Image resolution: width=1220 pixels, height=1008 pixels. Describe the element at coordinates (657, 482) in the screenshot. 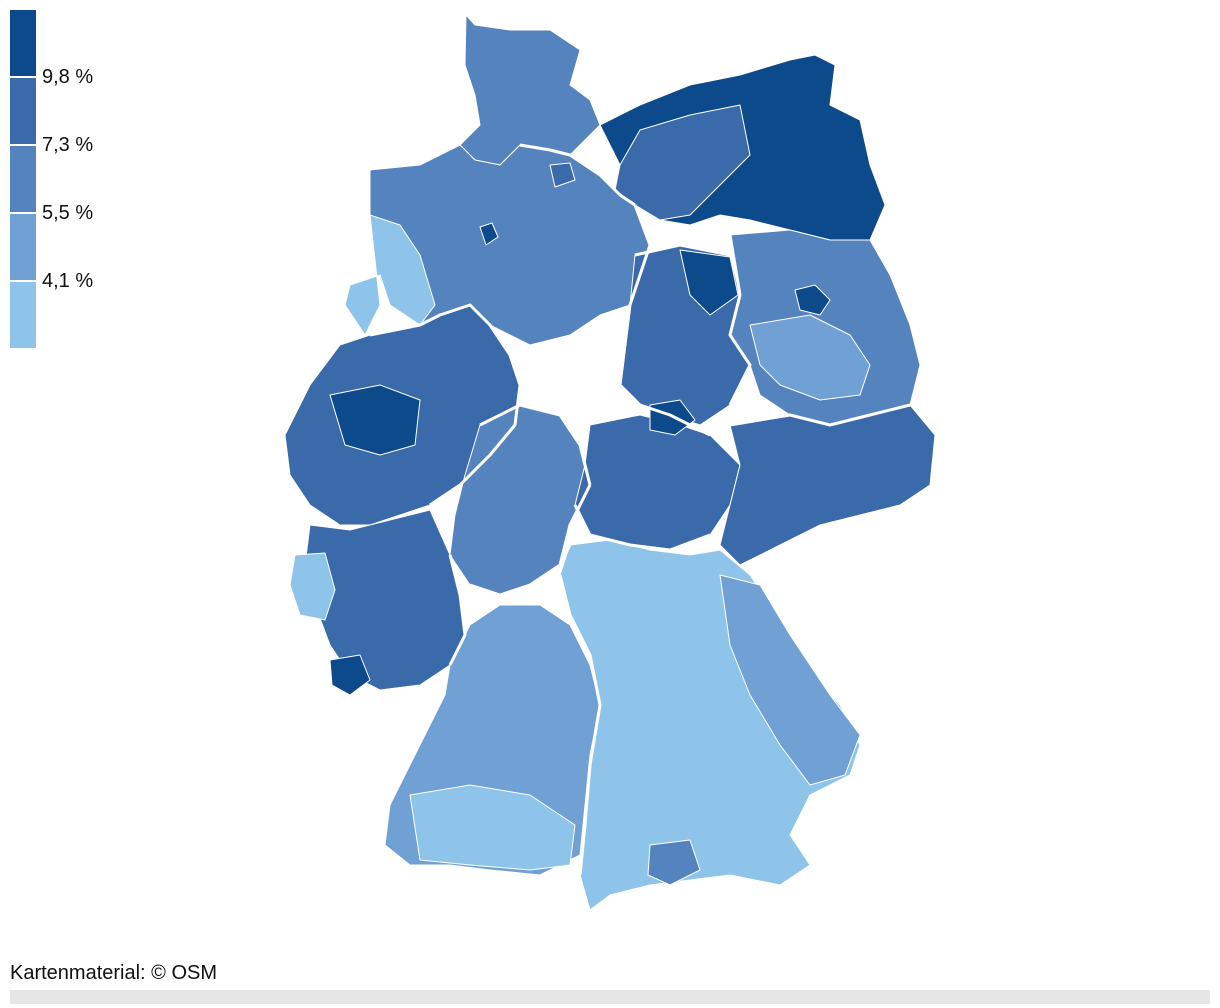

I see `region-thueringen` at that location.